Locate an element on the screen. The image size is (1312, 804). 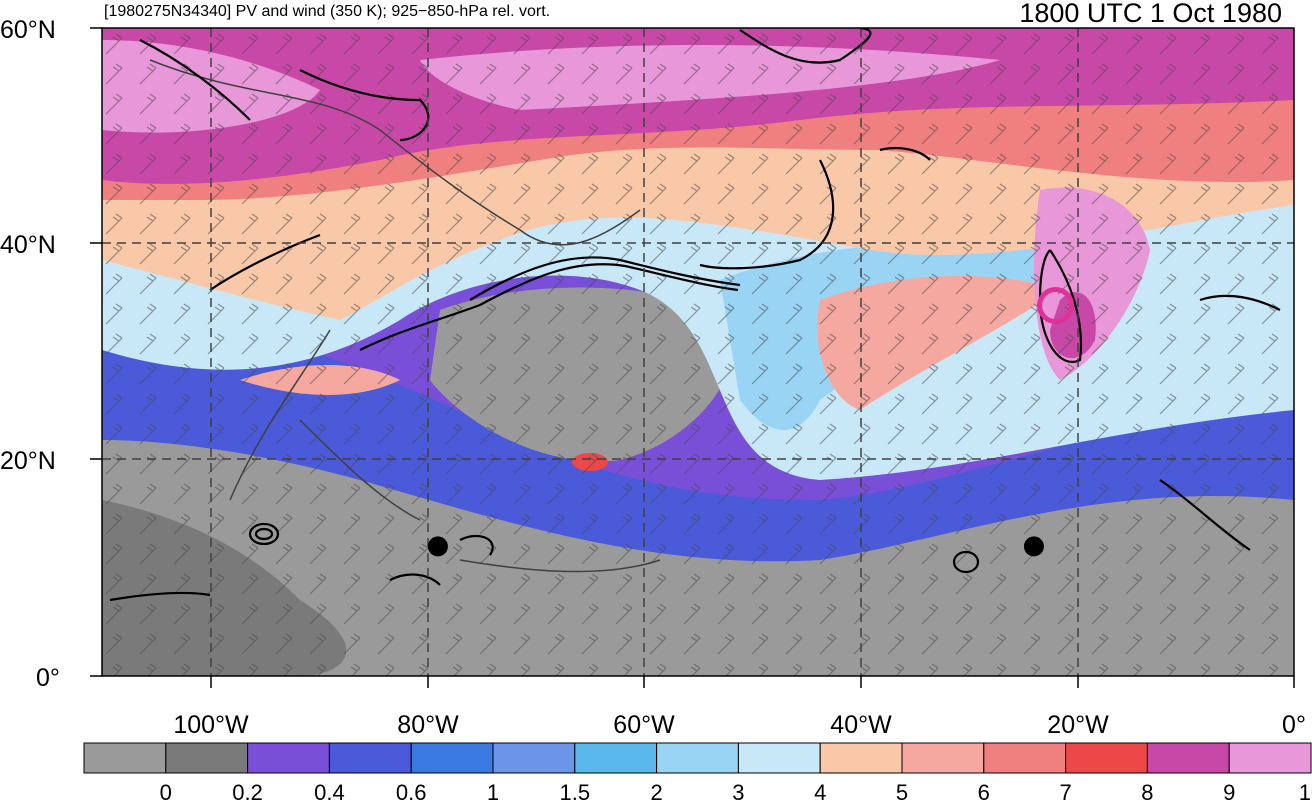
colorbar-label: 6 is located at coordinates (984, 792).